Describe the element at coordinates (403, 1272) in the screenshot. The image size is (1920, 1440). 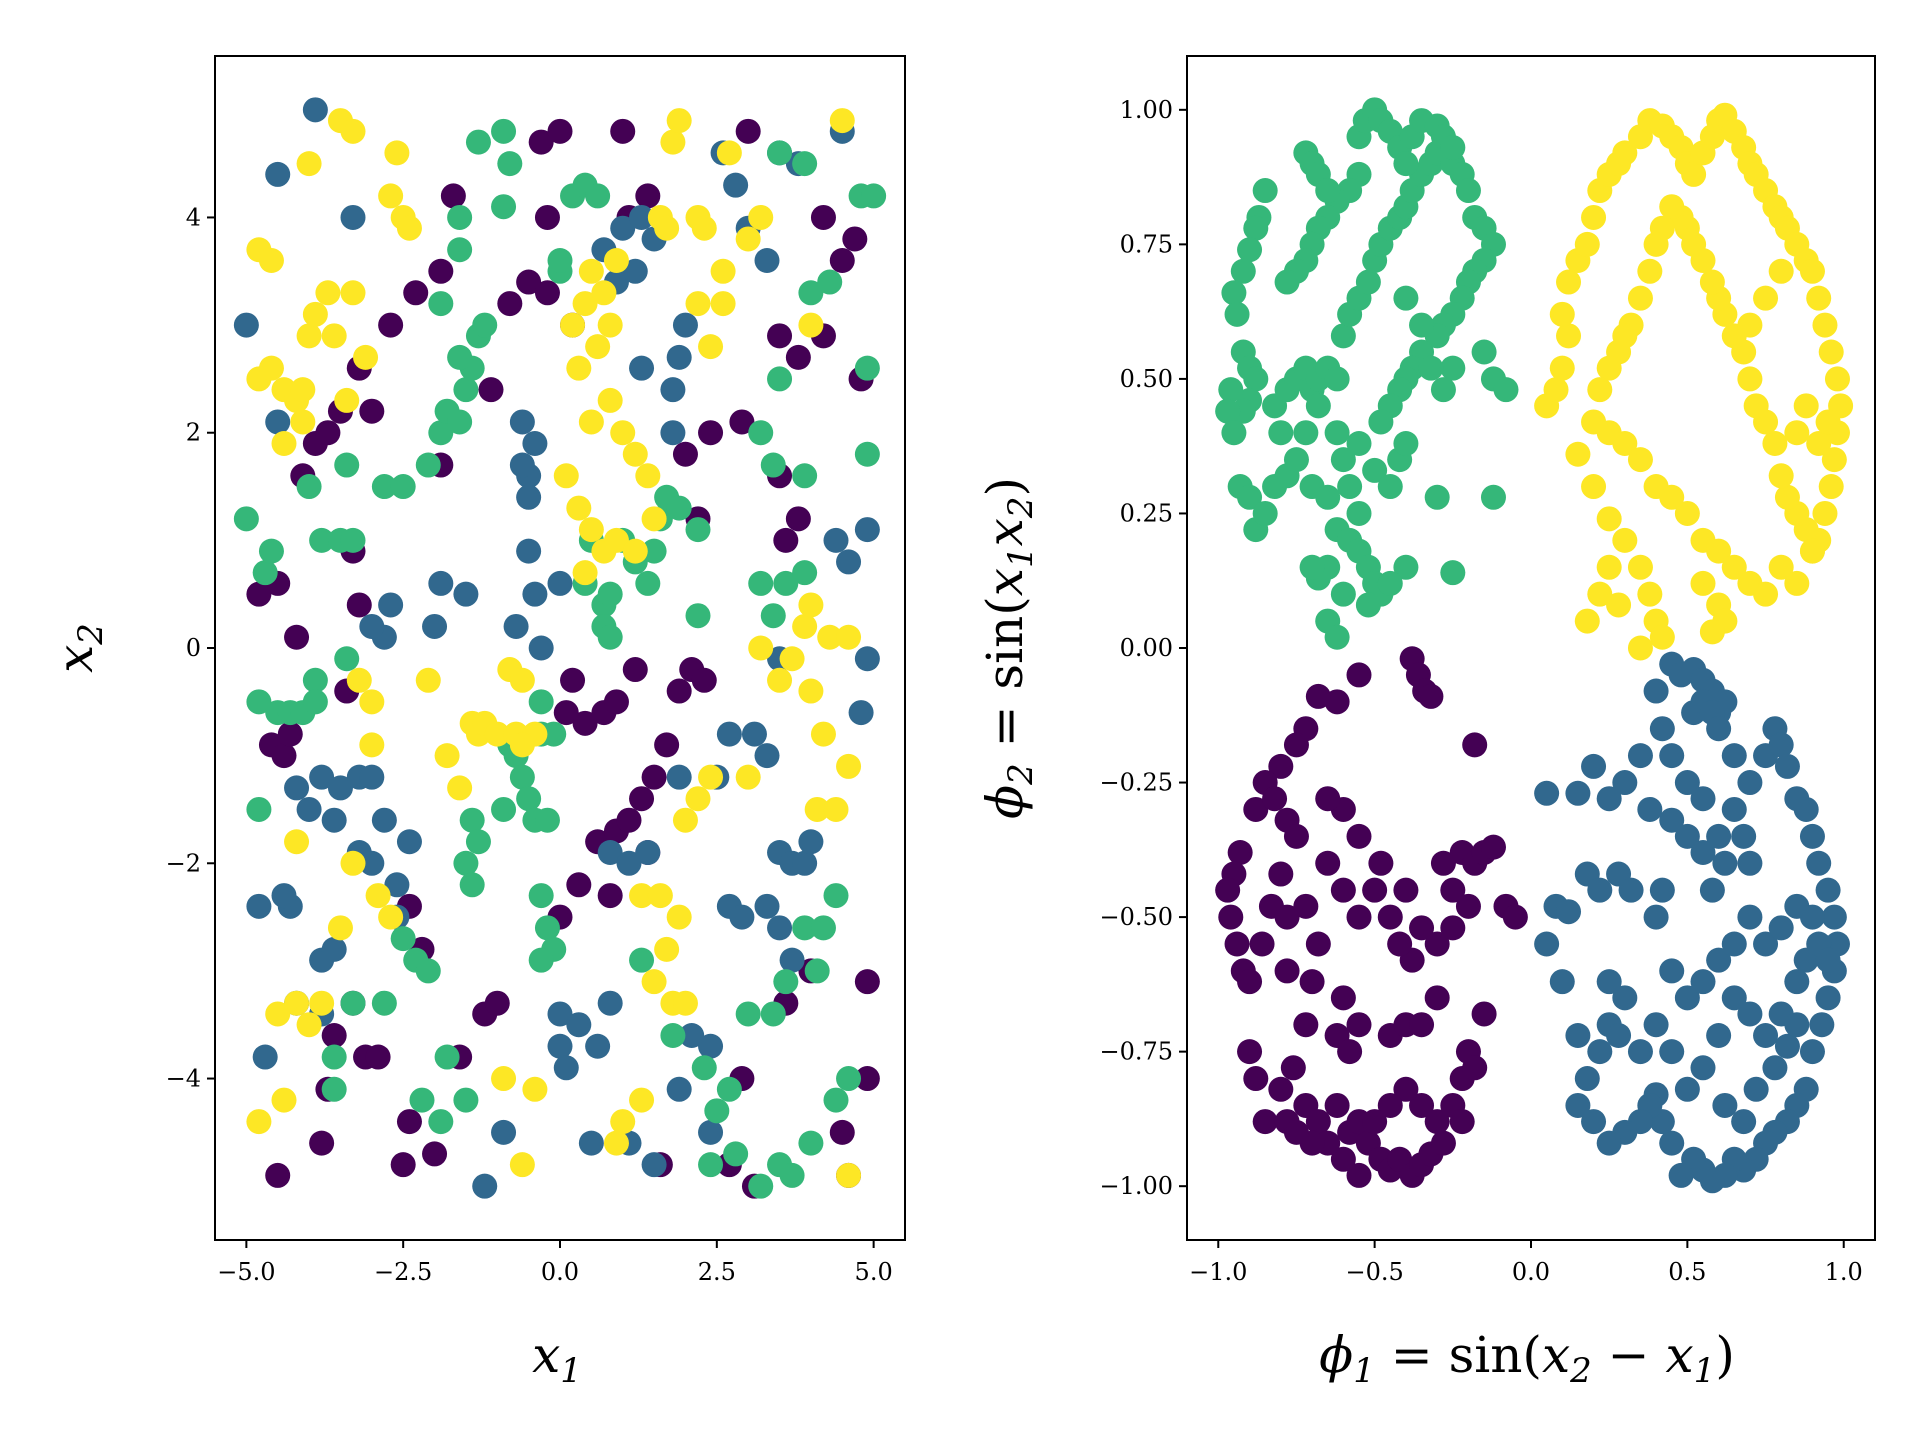
I see `left-x-tick-label: −2.5` at that location.